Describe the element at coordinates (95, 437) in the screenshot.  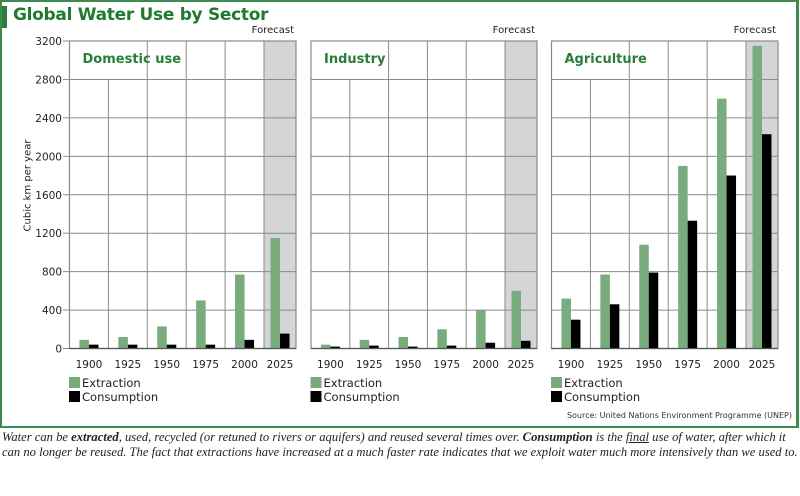
I see `caption-part: extracted` at that location.